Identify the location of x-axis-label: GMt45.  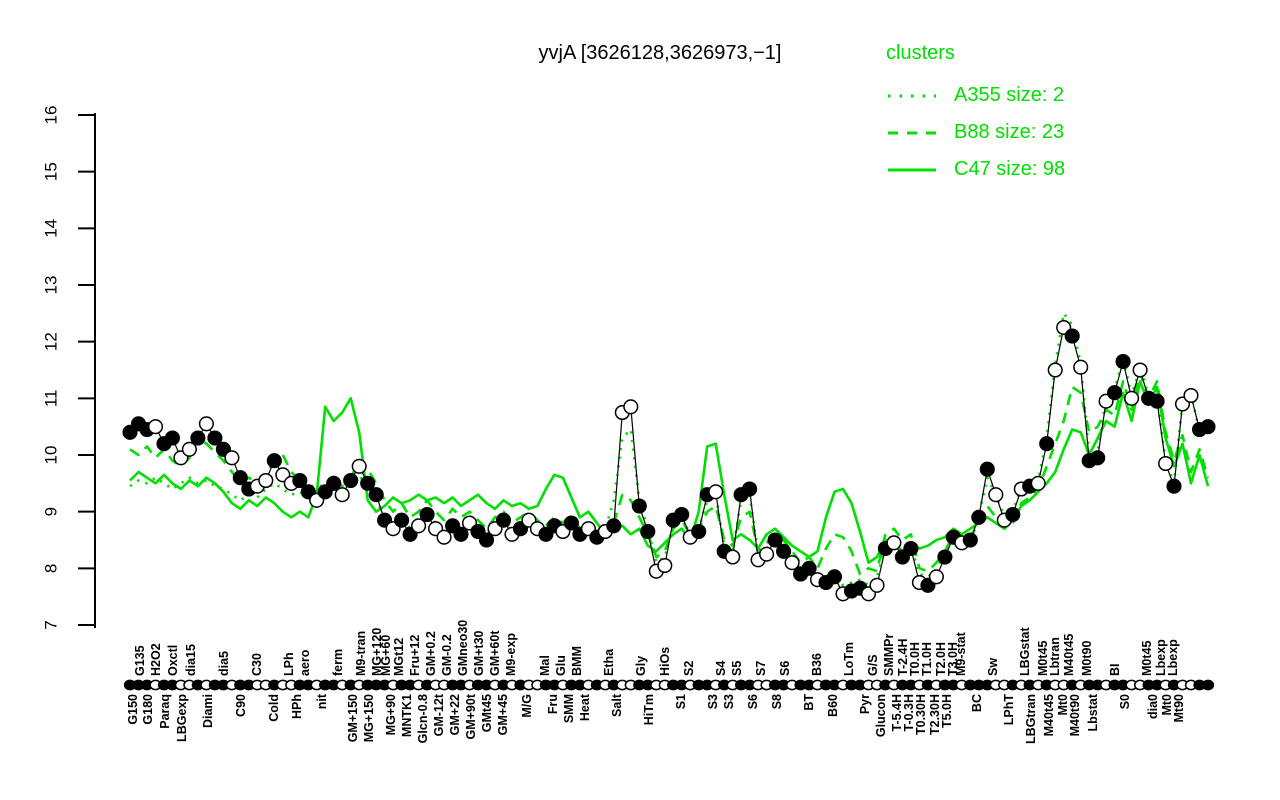
(487, 713).